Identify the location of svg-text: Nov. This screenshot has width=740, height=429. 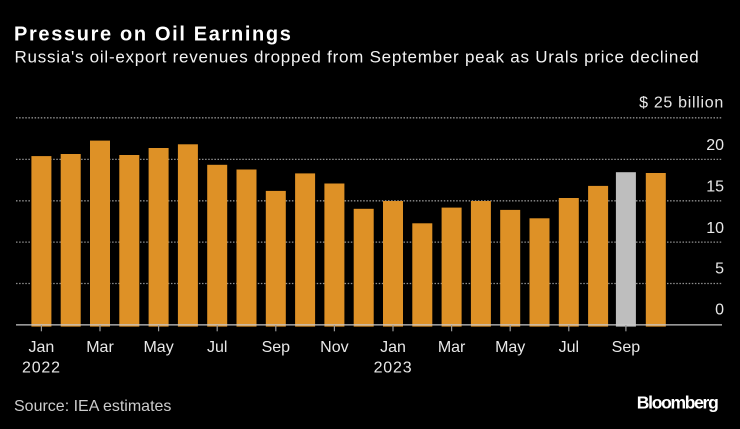
(334, 347).